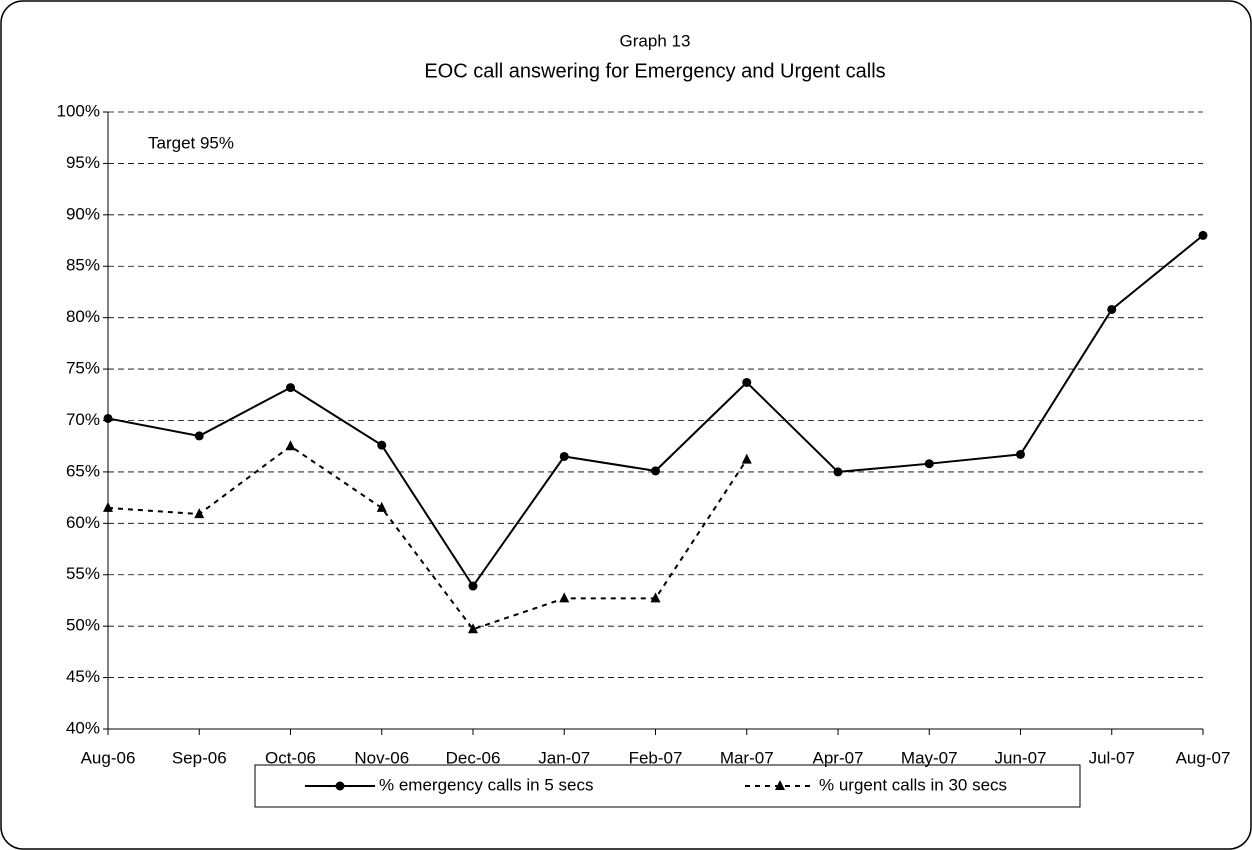 The width and height of the screenshot is (1252, 850). Describe the element at coordinates (929, 757) in the screenshot. I see `x-tick-label: May-07` at that location.